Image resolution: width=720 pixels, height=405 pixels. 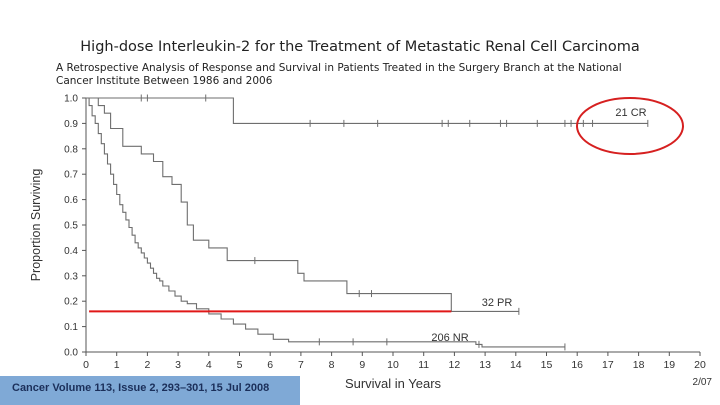 What do you see at coordinates (393, 383) in the screenshot?
I see `x-axis-title: Survival in Years` at bounding box center [393, 383].